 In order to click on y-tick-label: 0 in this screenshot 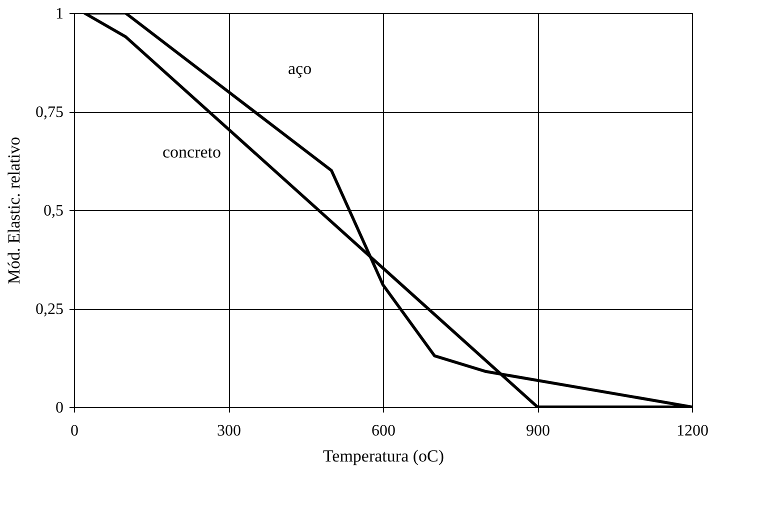, I will do `click(60, 408)`.